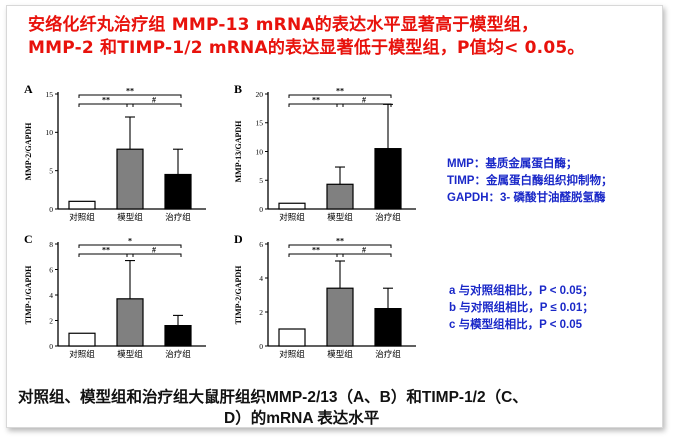 The width and height of the screenshot is (673, 439). I want to click on y-axis-label: MMP-2/GAPDH, so click(28, 151).